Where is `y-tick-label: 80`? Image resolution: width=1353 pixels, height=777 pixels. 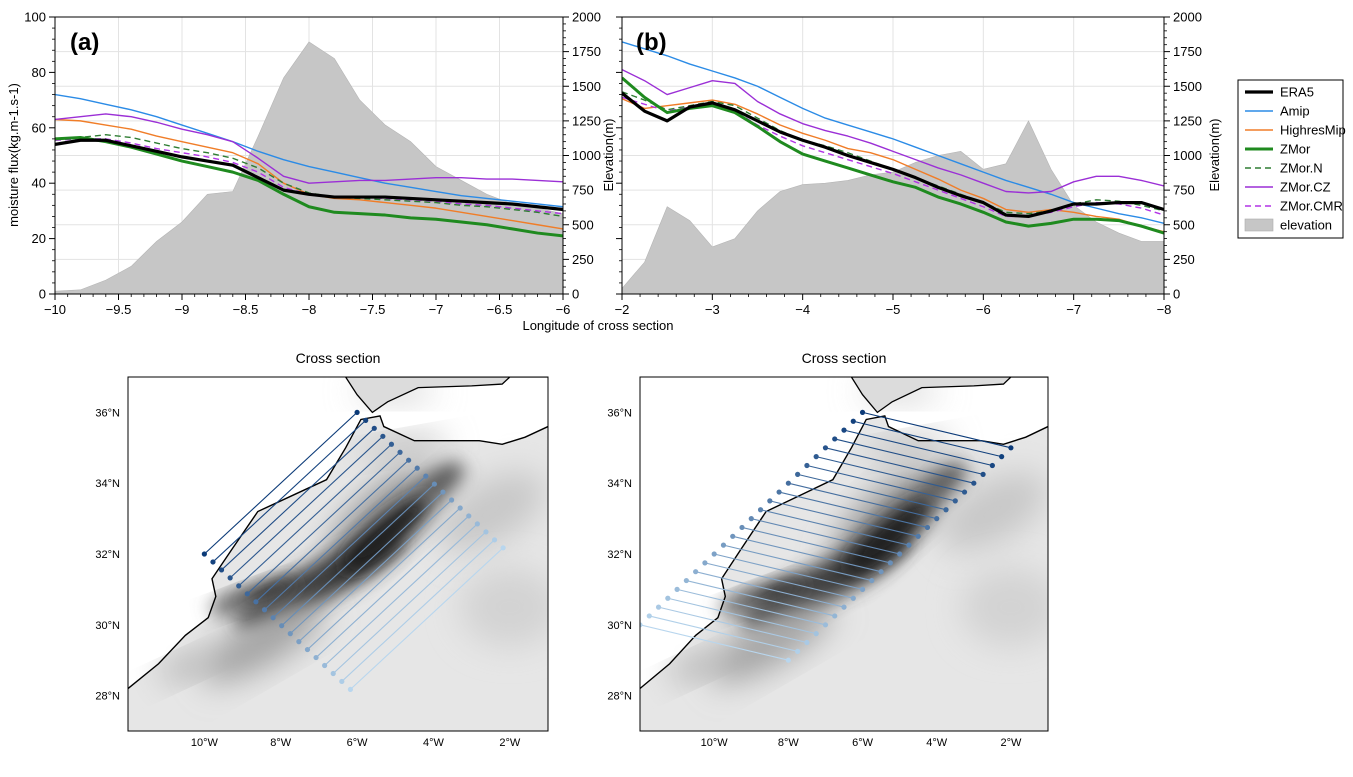 y-tick-label: 80 is located at coordinates (39, 72).